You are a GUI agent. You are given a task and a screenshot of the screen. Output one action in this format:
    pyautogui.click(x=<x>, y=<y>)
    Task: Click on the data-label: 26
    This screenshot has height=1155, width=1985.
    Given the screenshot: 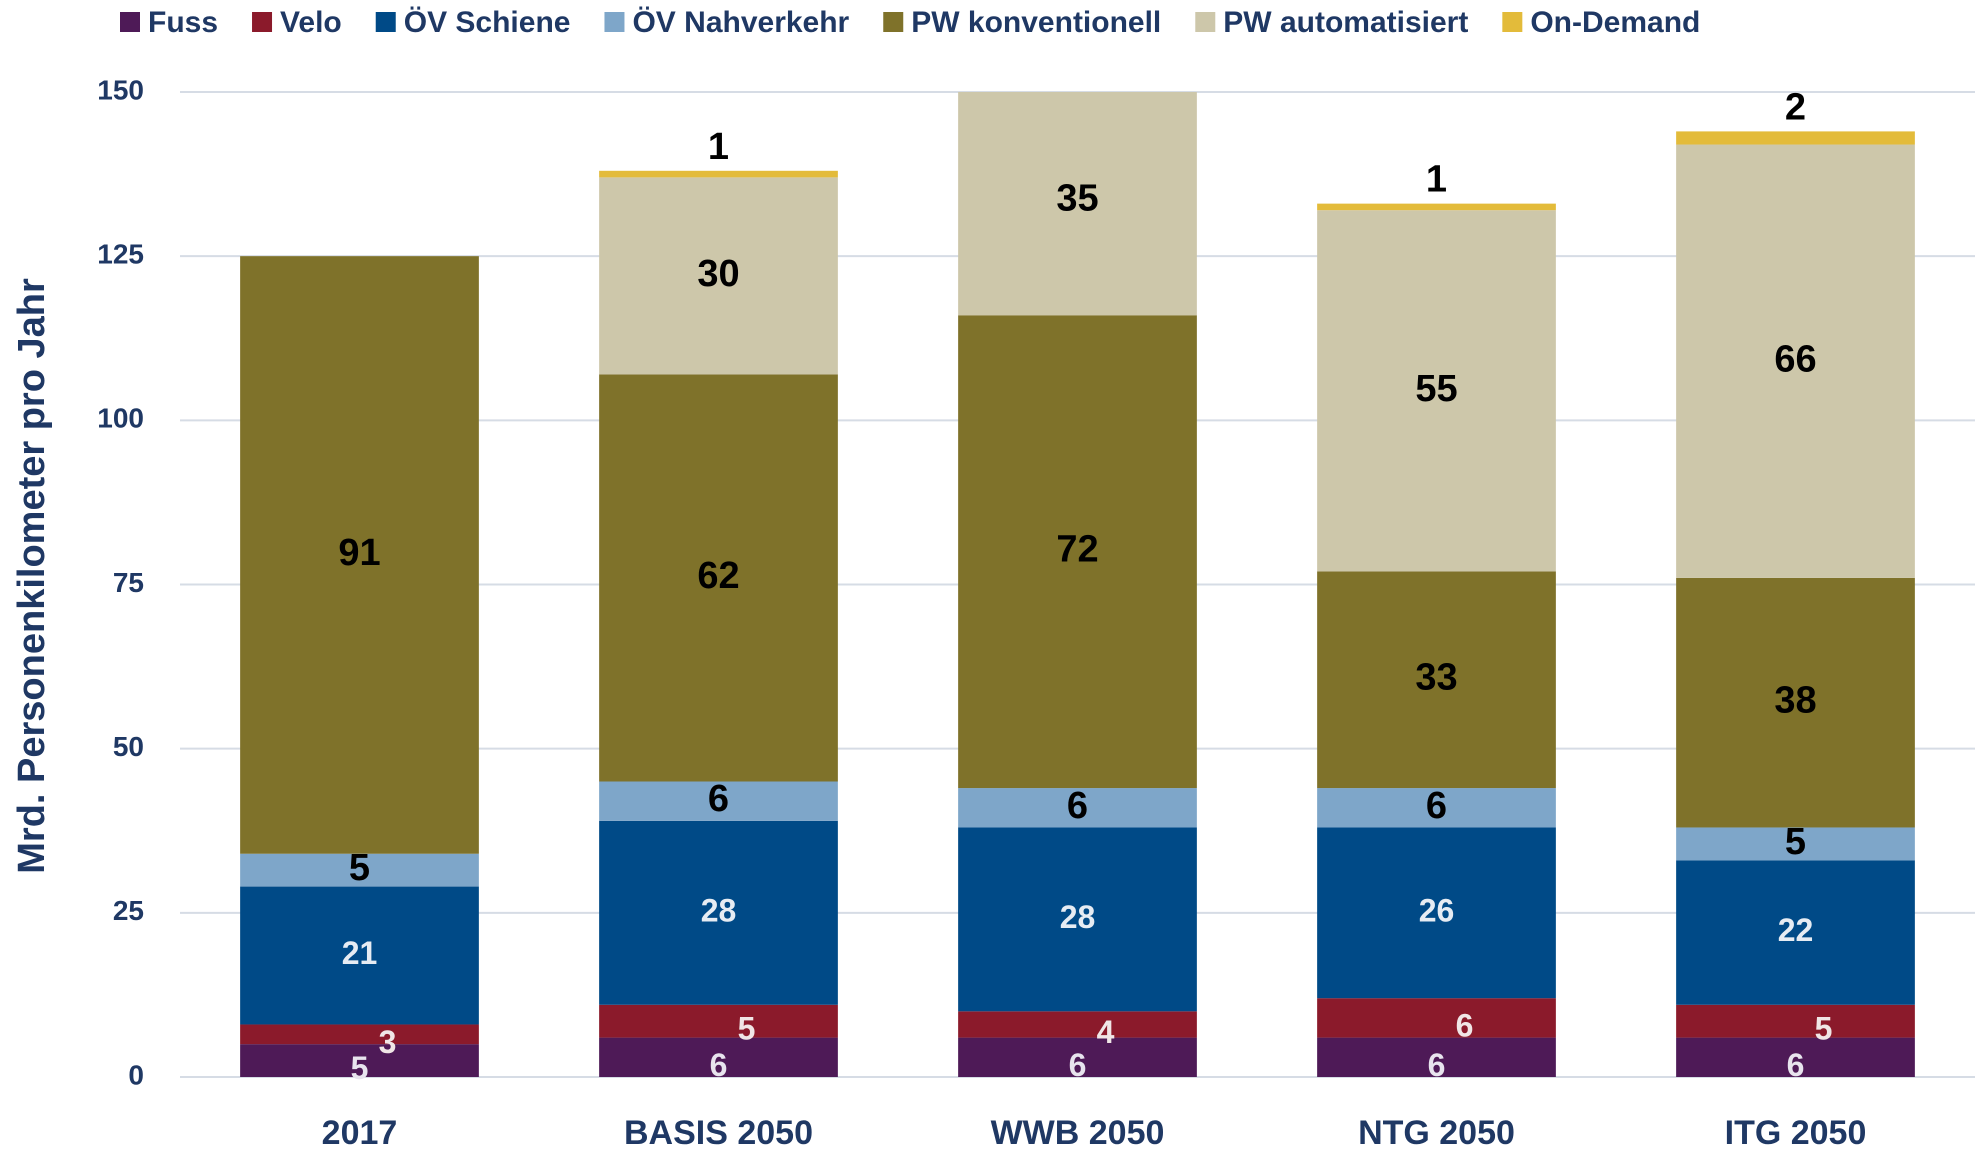 What is the action you would take?
    pyautogui.click(x=1437, y=910)
    